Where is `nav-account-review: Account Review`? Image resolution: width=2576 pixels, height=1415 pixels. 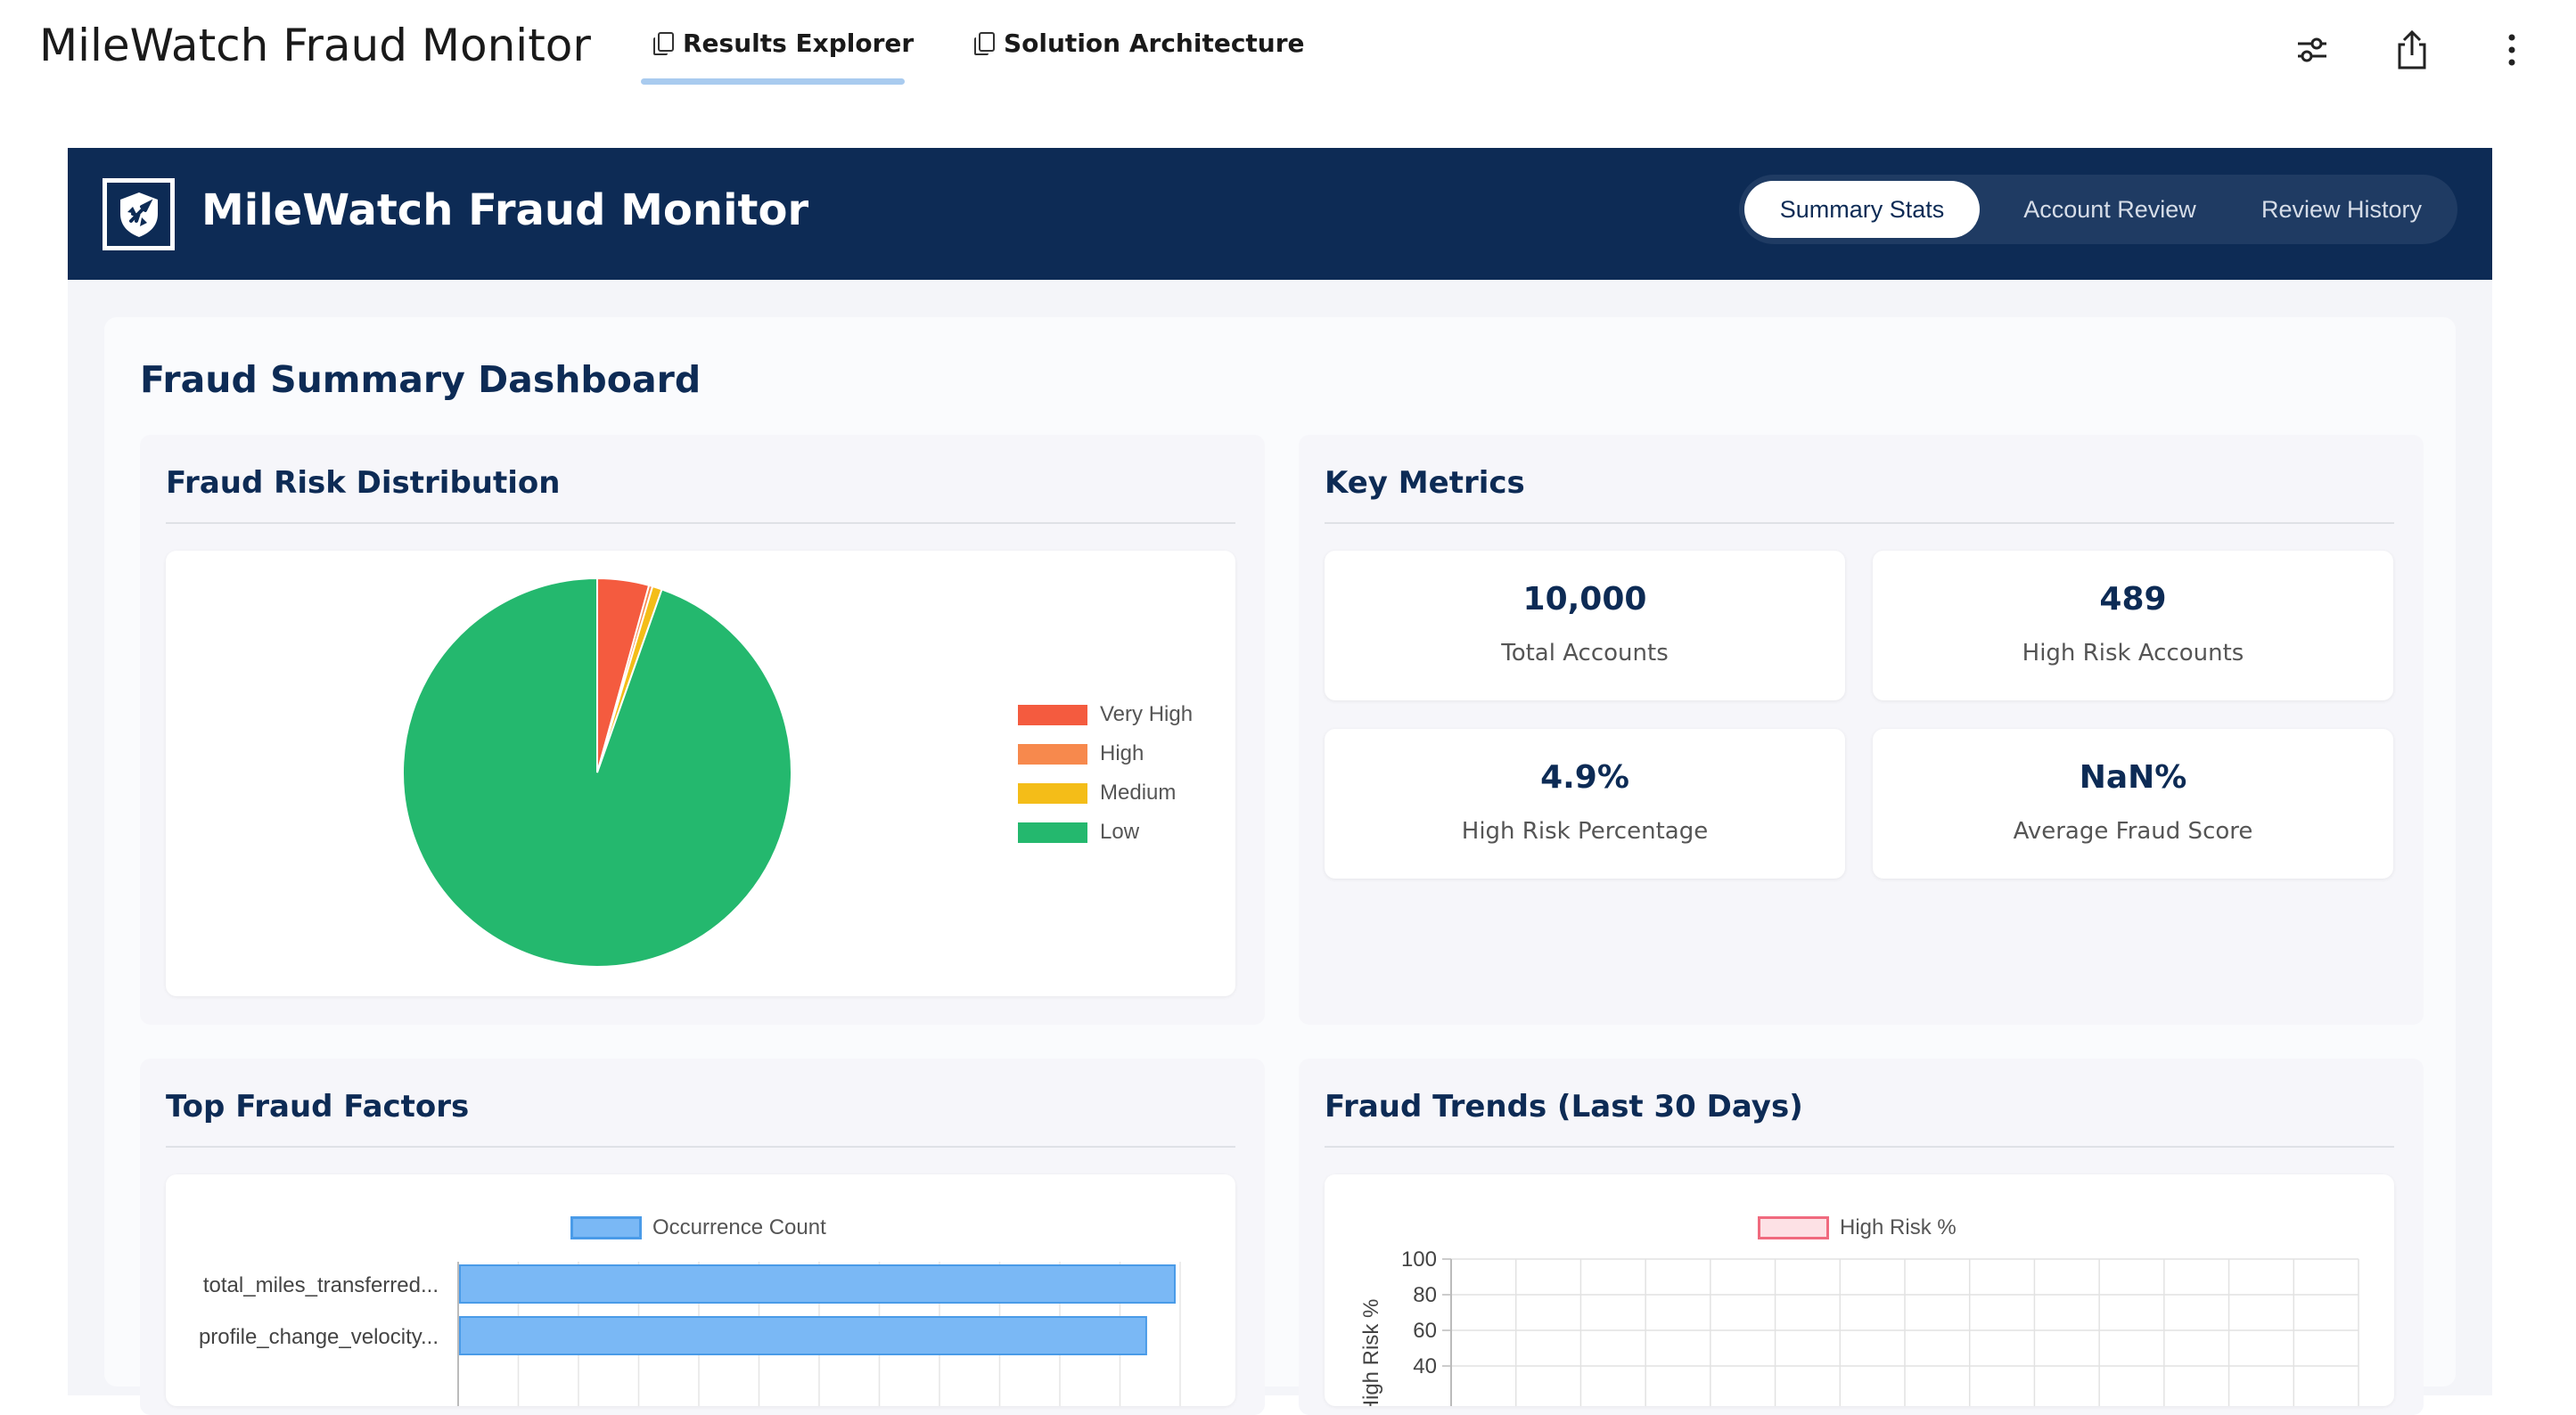 nav-account-review: Account Review is located at coordinates (2109, 209).